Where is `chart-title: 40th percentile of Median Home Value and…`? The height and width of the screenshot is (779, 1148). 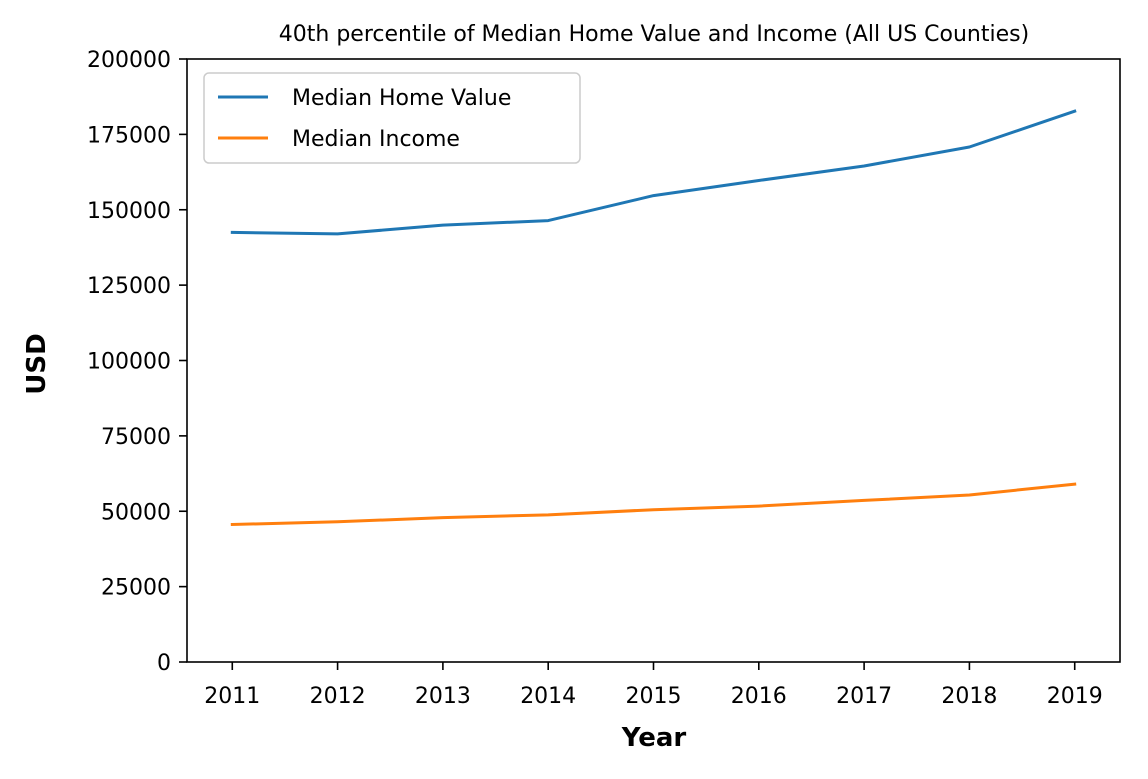 chart-title: 40th percentile of Median Home Value and… is located at coordinates (654, 34).